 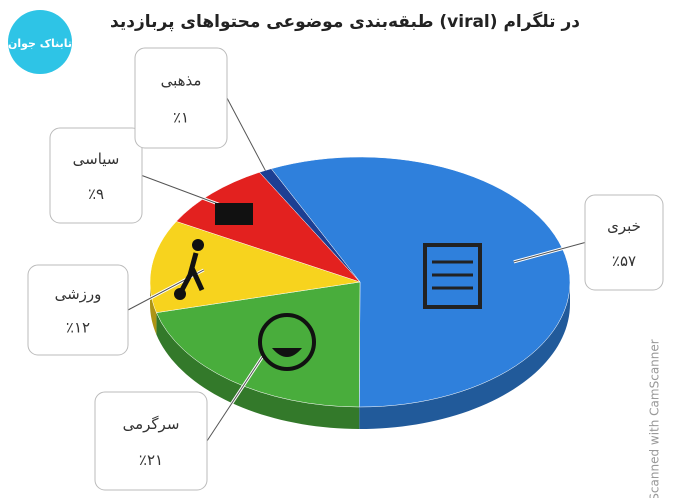 What do you see at coordinates (287, 342) in the screenshot?
I see `smiley-icon` at bounding box center [287, 342].